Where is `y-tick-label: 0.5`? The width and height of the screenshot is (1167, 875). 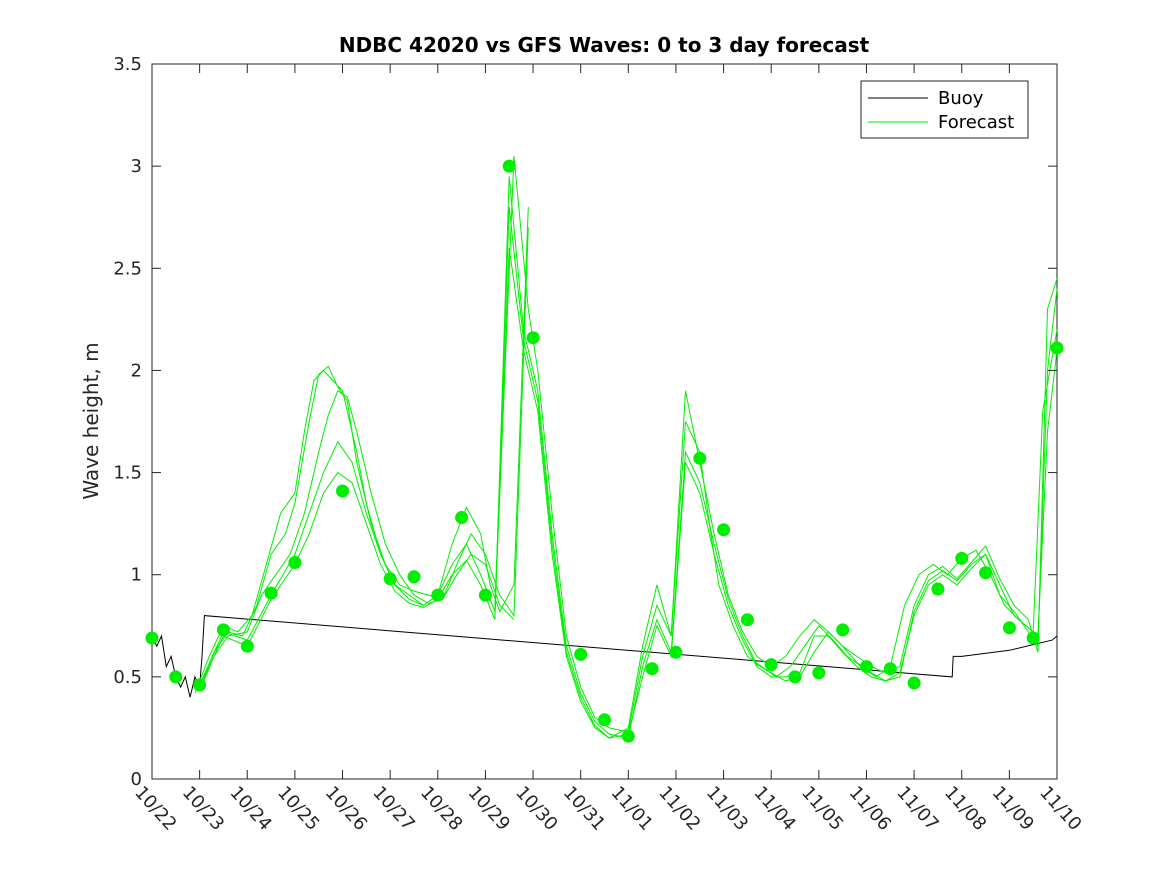 y-tick-label: 0.5 is located at coordinates (127, 677).